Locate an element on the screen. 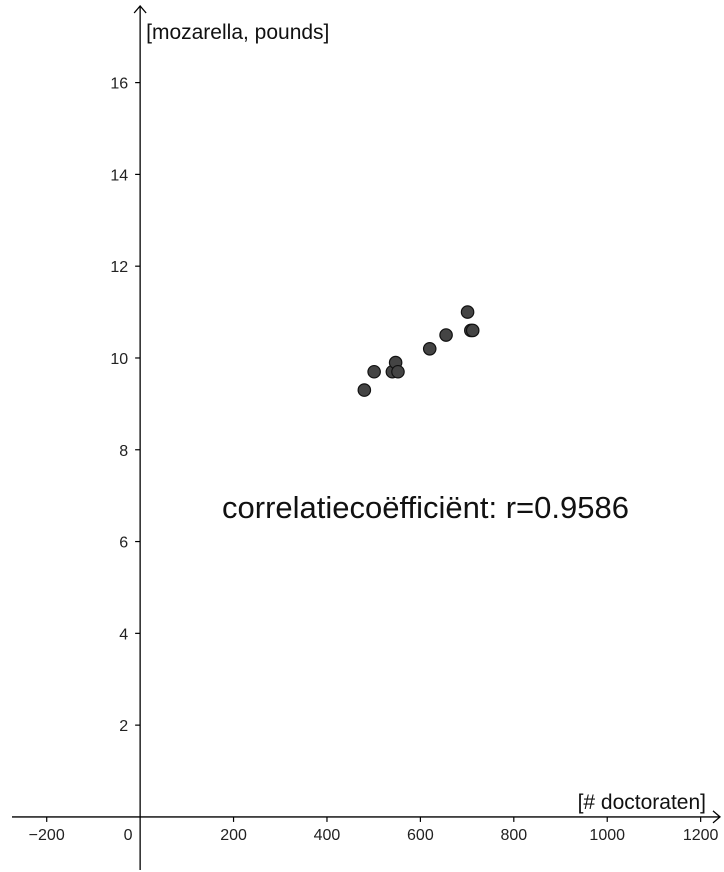  x-tick-label: 800 is located at coordinates (513, 835).